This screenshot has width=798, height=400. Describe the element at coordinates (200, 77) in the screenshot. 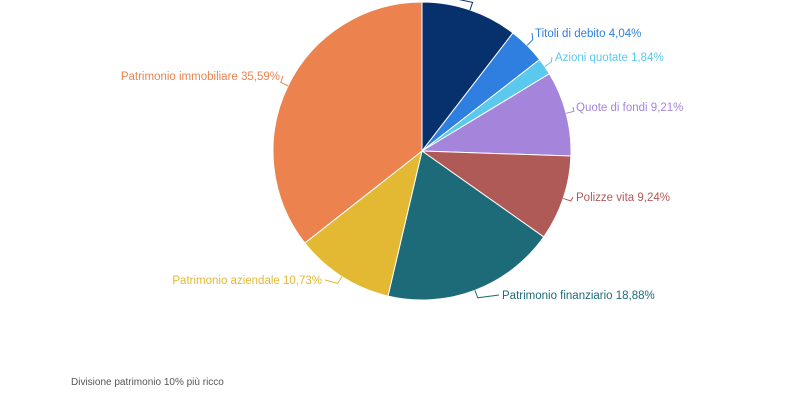

I see `slice-label: Patrimonio immobiliare 35,59%` at that location.